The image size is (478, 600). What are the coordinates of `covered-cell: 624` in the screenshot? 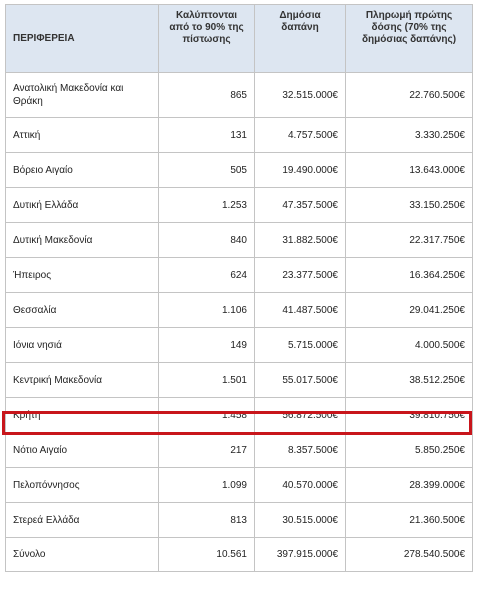 It's located at (206, 275).